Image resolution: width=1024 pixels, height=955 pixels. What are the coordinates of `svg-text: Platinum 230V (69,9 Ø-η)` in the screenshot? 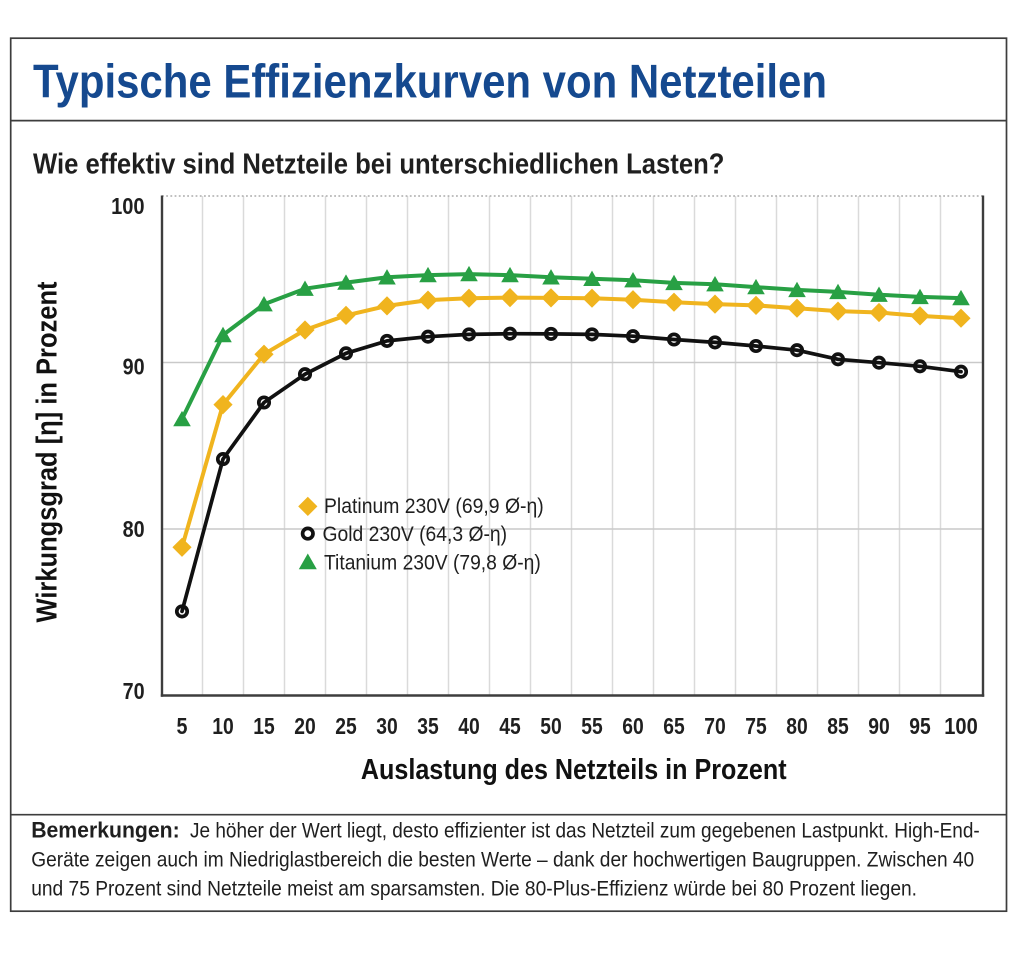 It's located at (434, 506).